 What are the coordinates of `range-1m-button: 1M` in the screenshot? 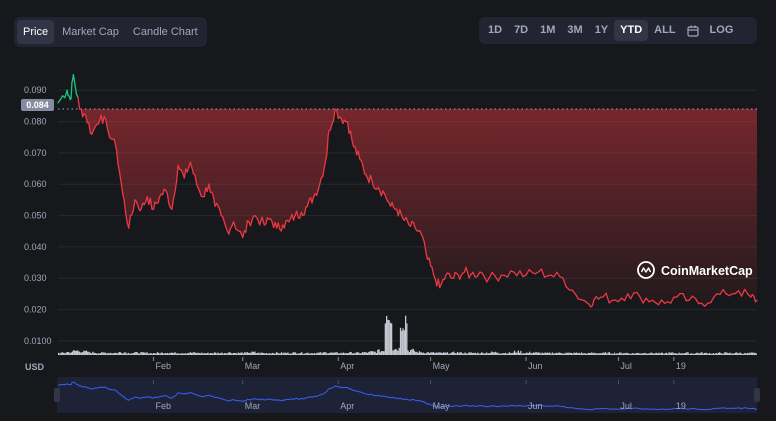 It's located at (548, 30).